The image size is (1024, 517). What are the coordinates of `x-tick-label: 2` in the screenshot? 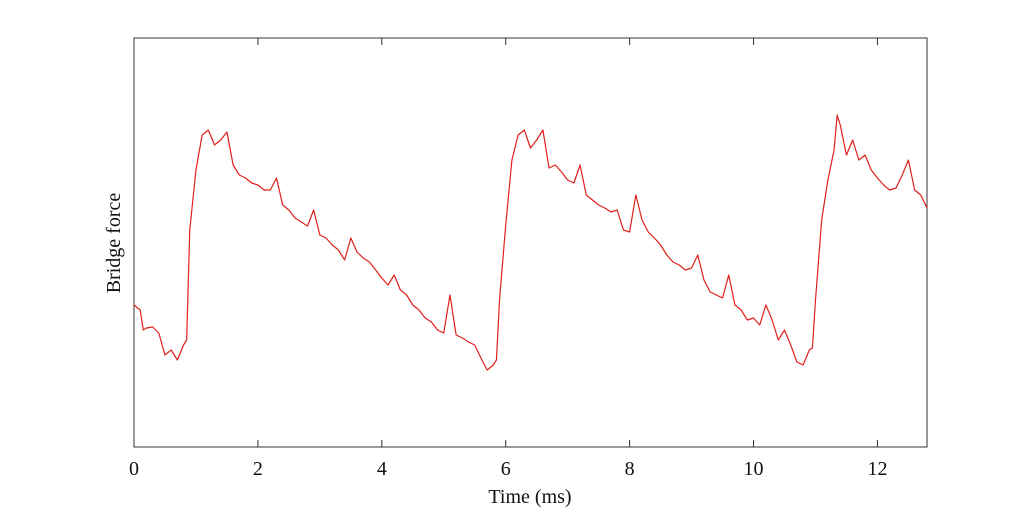 It's located at (258, 469).